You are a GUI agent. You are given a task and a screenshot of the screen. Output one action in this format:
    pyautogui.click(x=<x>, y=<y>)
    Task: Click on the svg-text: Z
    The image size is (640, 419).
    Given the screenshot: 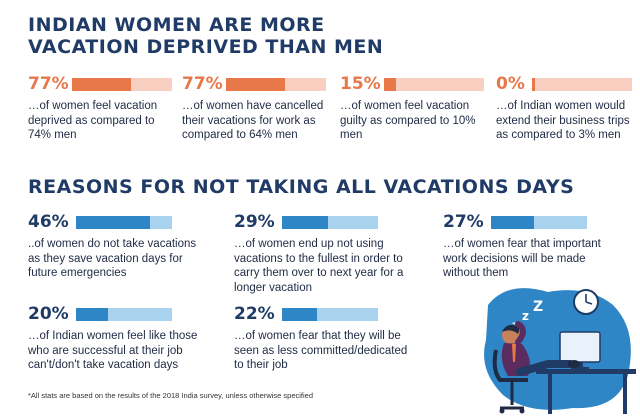 What is the action you would take?
    pyautogui.click(x=538, y=307)
    